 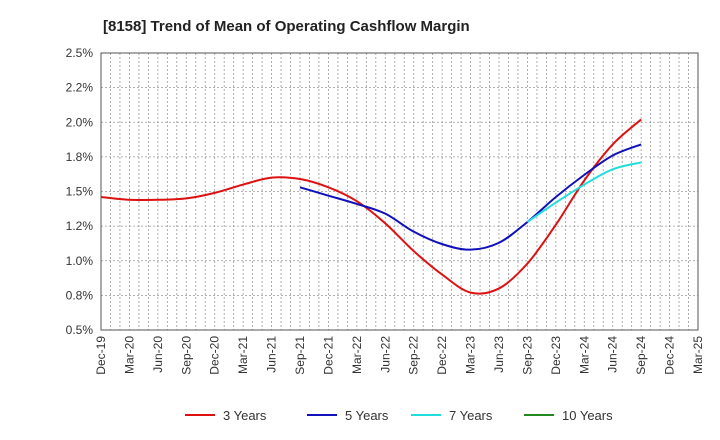 I want to click on x-tick-label: Jun-24, so click(x=613, y=354).